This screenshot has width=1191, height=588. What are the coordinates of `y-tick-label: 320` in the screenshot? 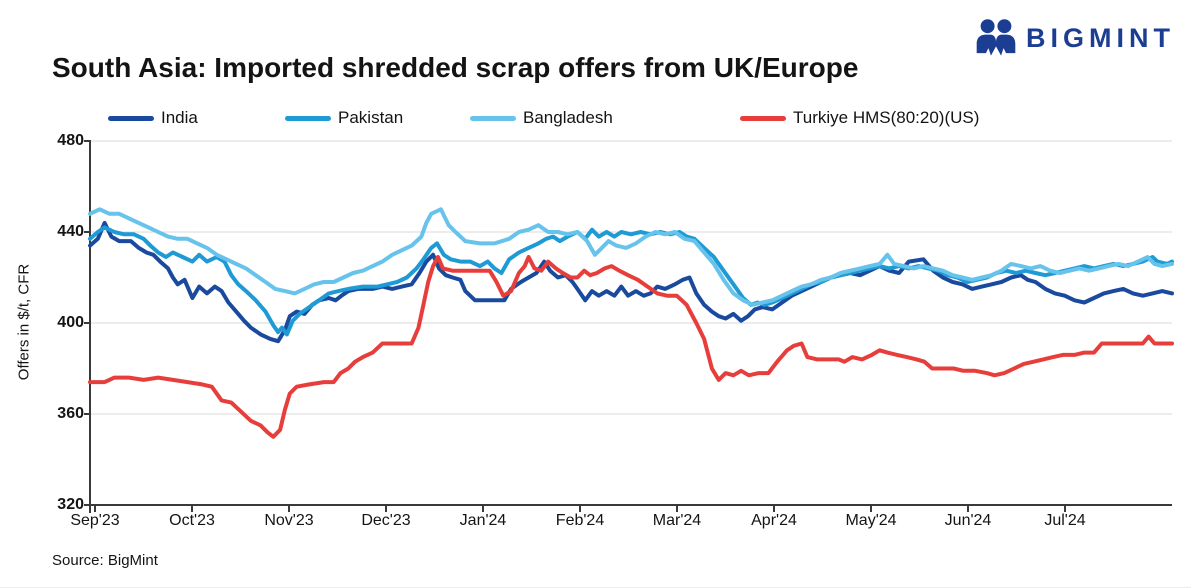 It's located at (70, 504).